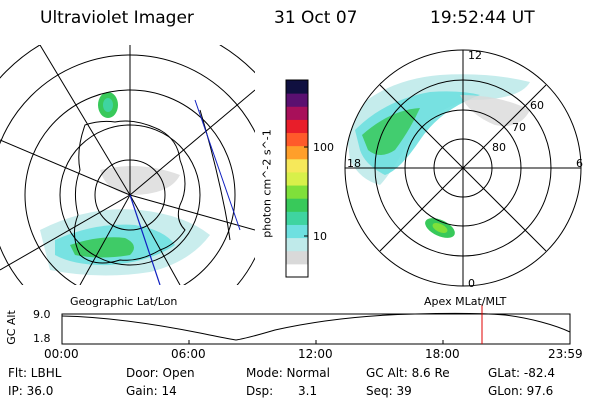 The width and height of the screenshot is (600, 400). What do you see at coordinates (320, 236) in the screenshot?
I see `colorbar-label-10: 10` at bounding box center [320, 236].